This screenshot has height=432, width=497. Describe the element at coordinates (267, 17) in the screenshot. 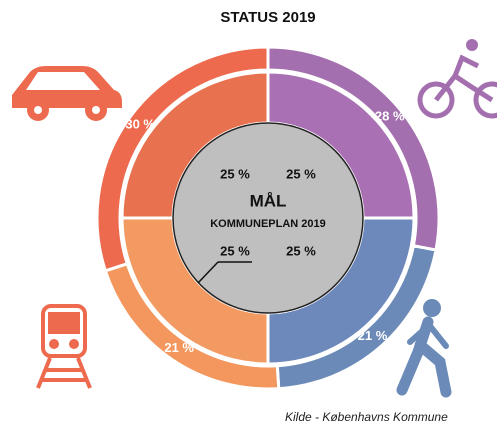

I see `chart-title: STATUS 2019` at that location.